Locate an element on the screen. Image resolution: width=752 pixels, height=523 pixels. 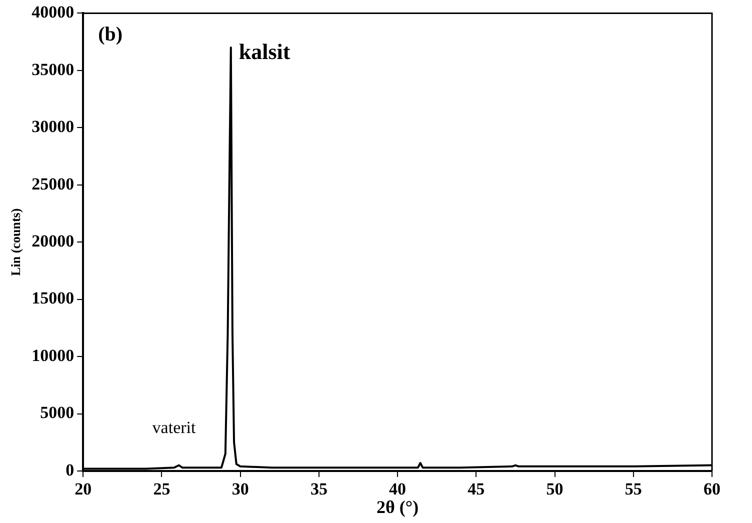
x-tick-label: 25 is located at coordinates (161, 489).